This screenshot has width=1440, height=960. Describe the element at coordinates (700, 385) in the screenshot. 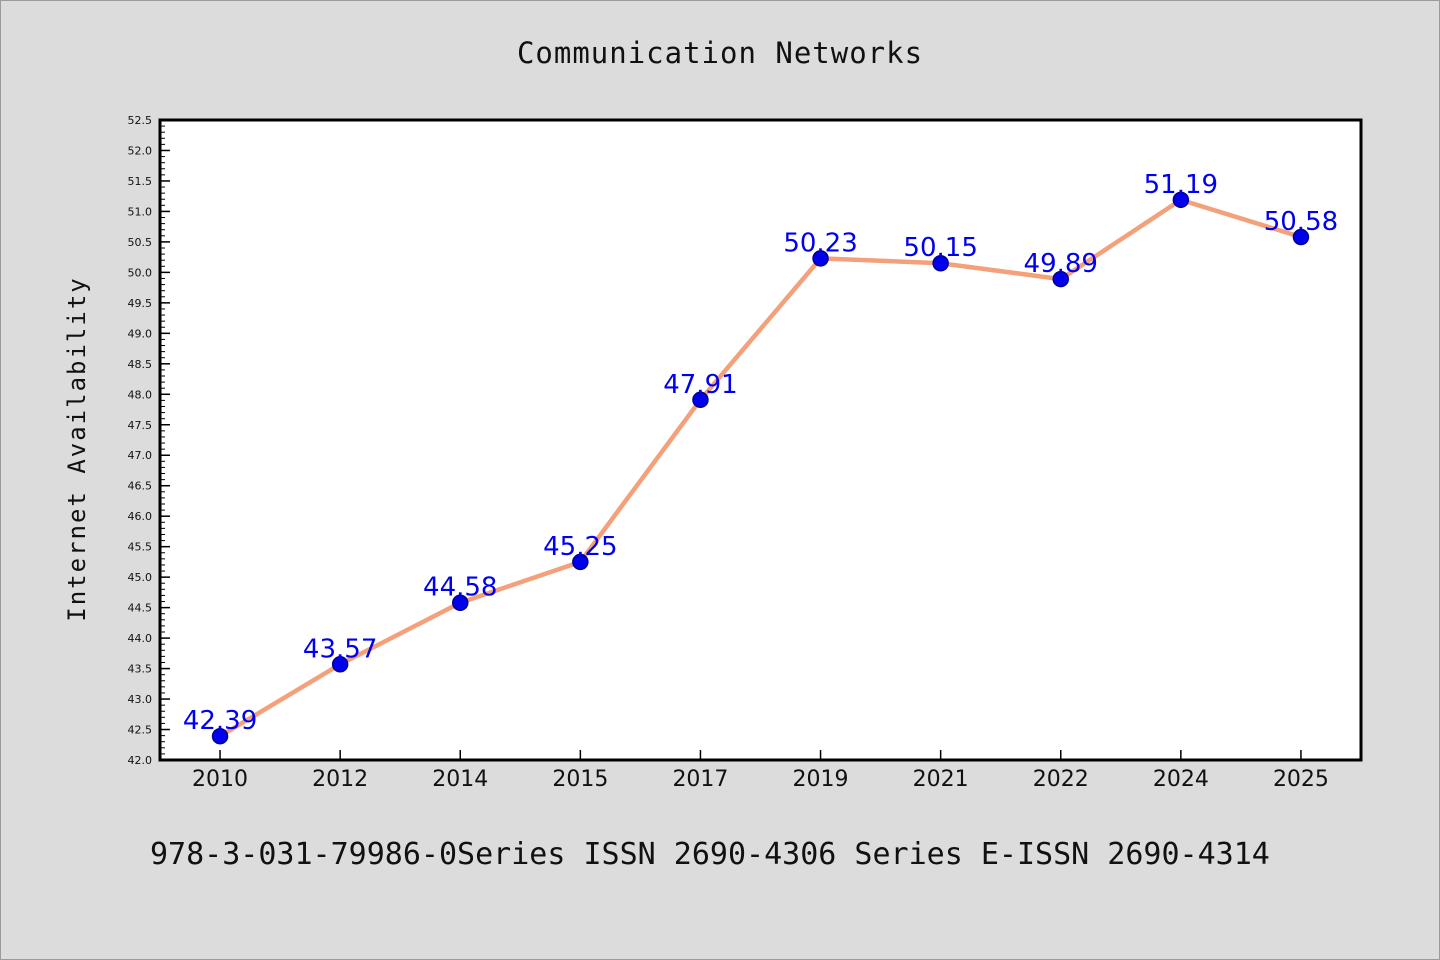

I see `data-label: 47.91` at that location.